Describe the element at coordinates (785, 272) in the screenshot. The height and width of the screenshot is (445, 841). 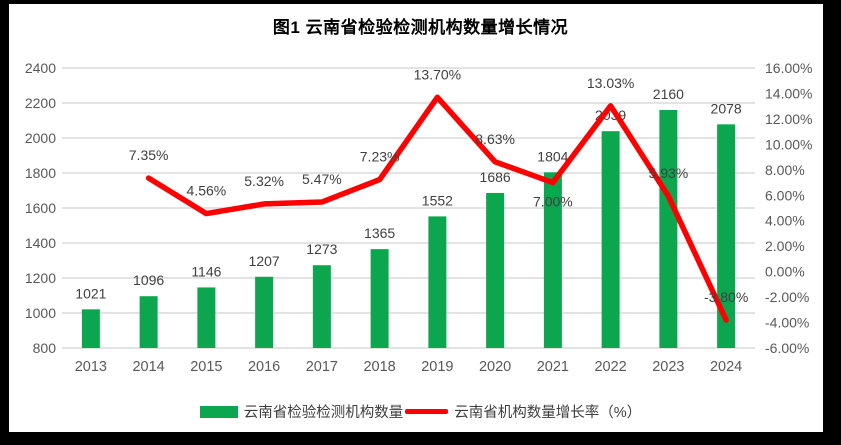
I see `right-axis-tick: 0.00%` at that location.